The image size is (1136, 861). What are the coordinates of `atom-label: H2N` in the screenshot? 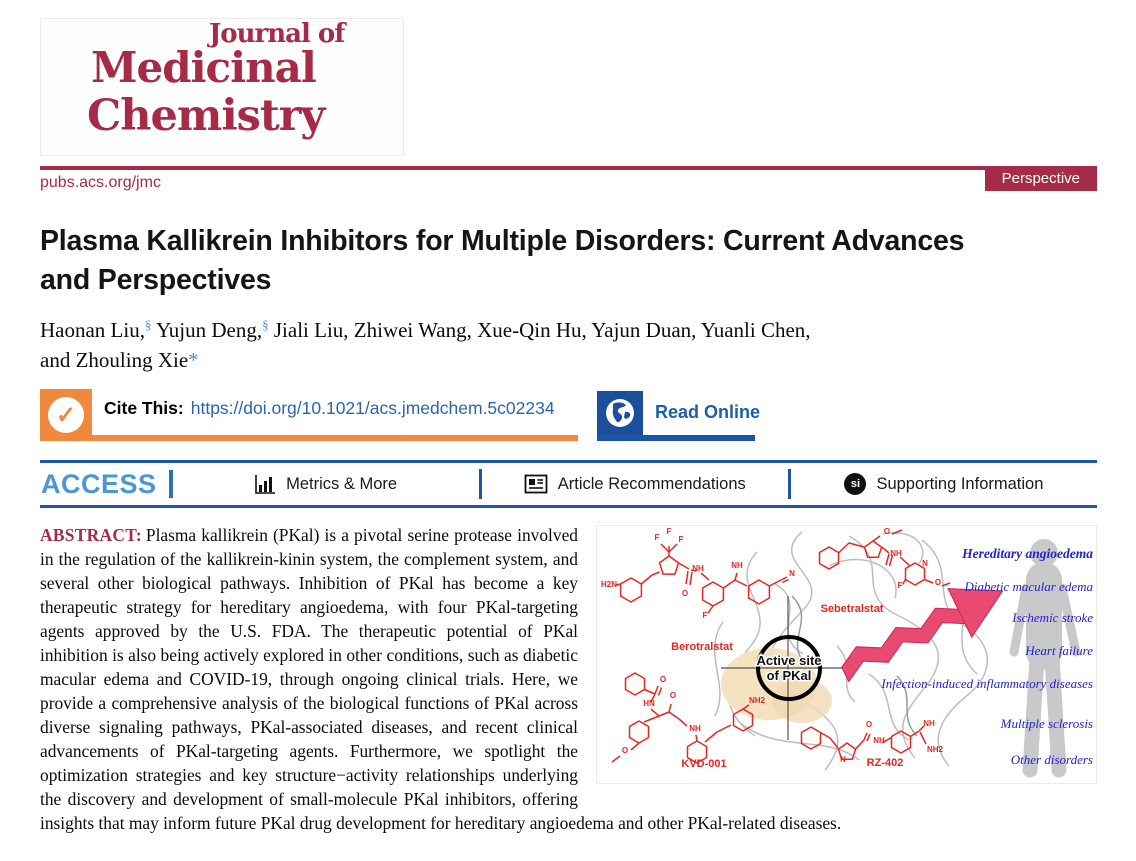 It's located at (609, 584).